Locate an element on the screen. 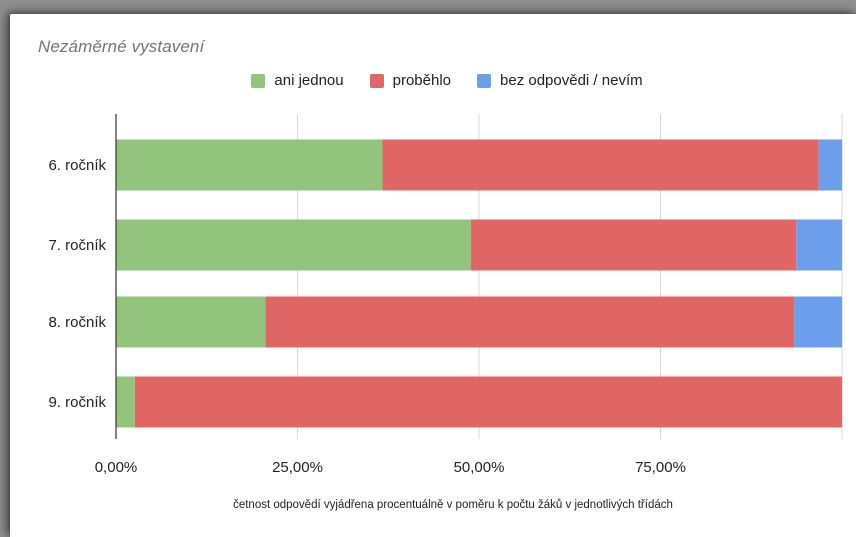 The width and height of the screenshot is (856, 537). legend-item-ani-jednou: ani jednou is located at coordinates (297, 80).